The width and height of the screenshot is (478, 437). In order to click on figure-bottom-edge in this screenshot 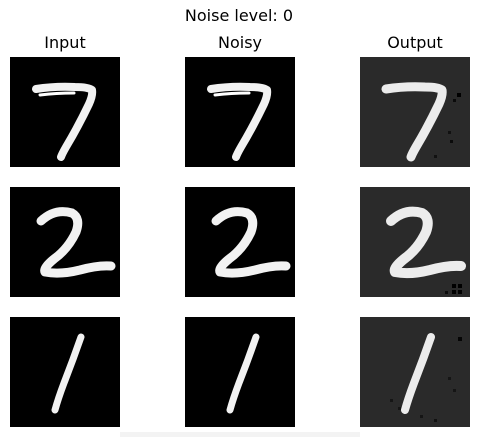, I will do `click(240, 434)`.